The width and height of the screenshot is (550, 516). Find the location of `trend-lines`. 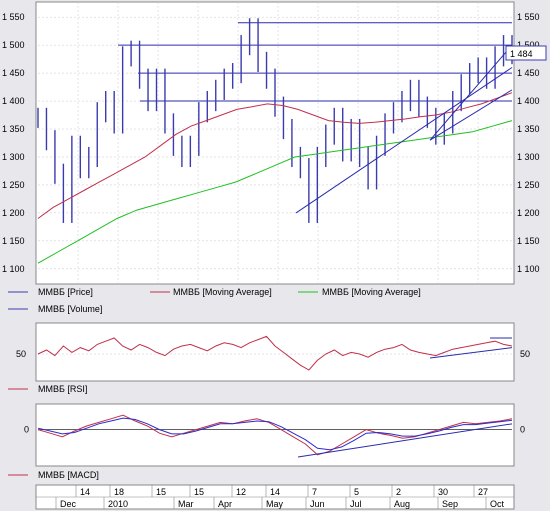

trend-lines is located at coordinates (404, 129).